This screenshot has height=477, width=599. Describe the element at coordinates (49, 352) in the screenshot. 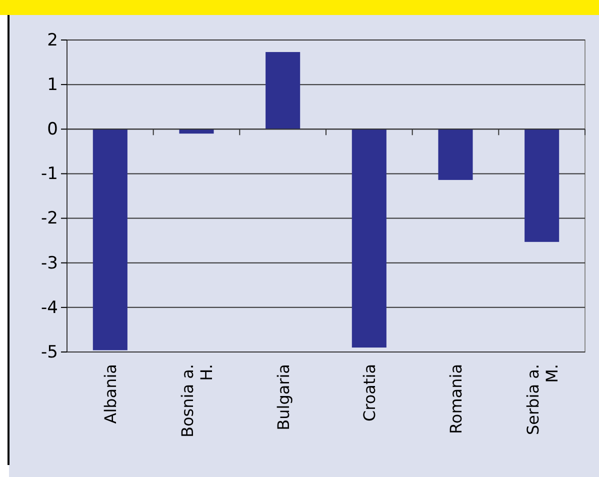

I see `y-tick-label: -5` at that location.